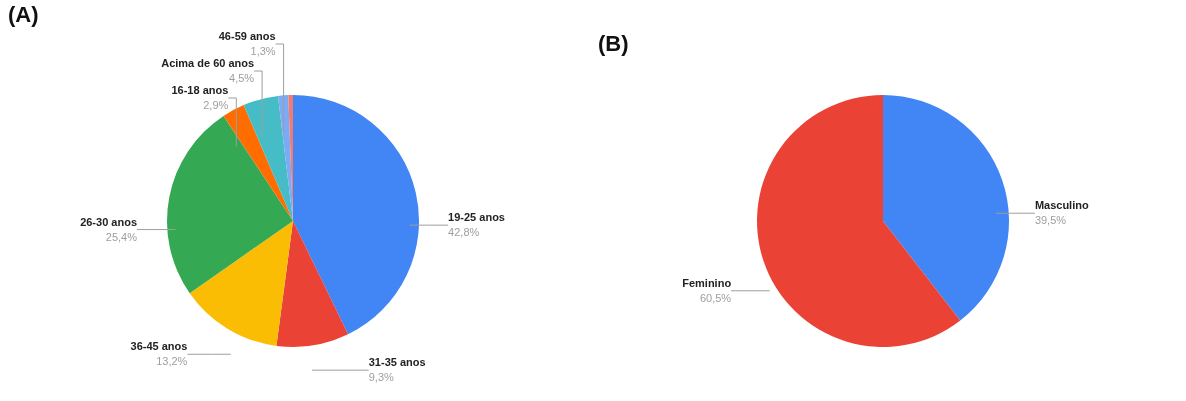 The width and height of the screenshot is (1186, 401). What do you see at coordinates (23, 14) in the screenshot?
I see `chart-title: (A)` at bounding box center [23, 14].